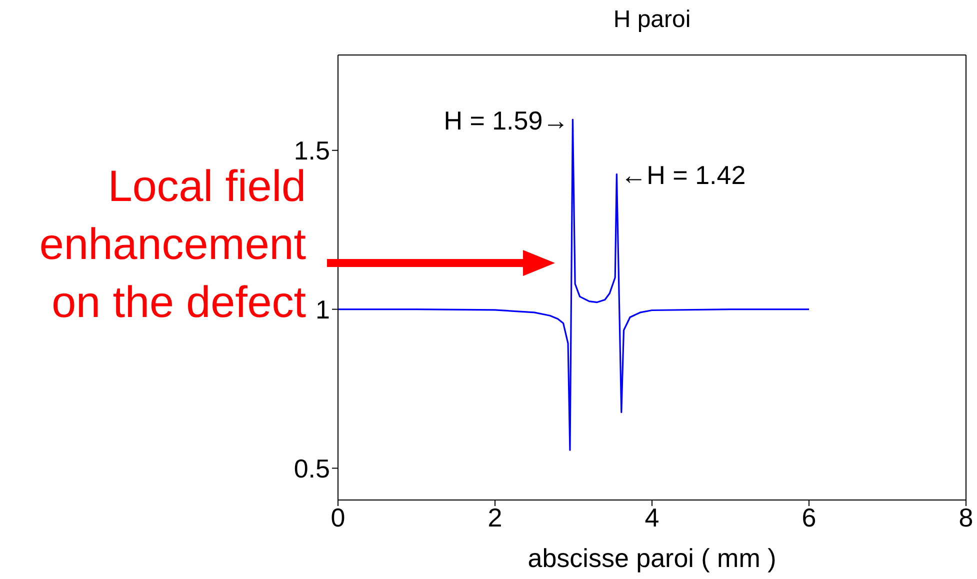 Image resolution: width=977 pixels, height=579 pixels. Describe the element at coordinates (652, 20) in the screenshot. I see `chart-title: H paroi` at that location.